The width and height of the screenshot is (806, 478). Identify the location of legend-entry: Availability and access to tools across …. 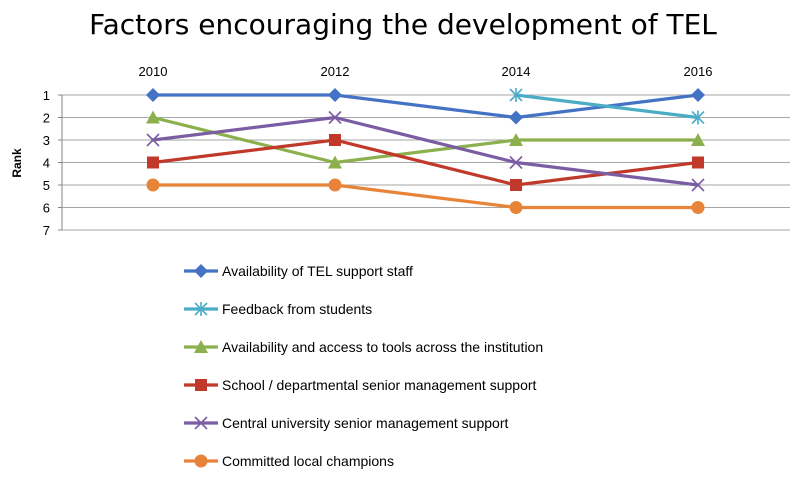
(363, 347).